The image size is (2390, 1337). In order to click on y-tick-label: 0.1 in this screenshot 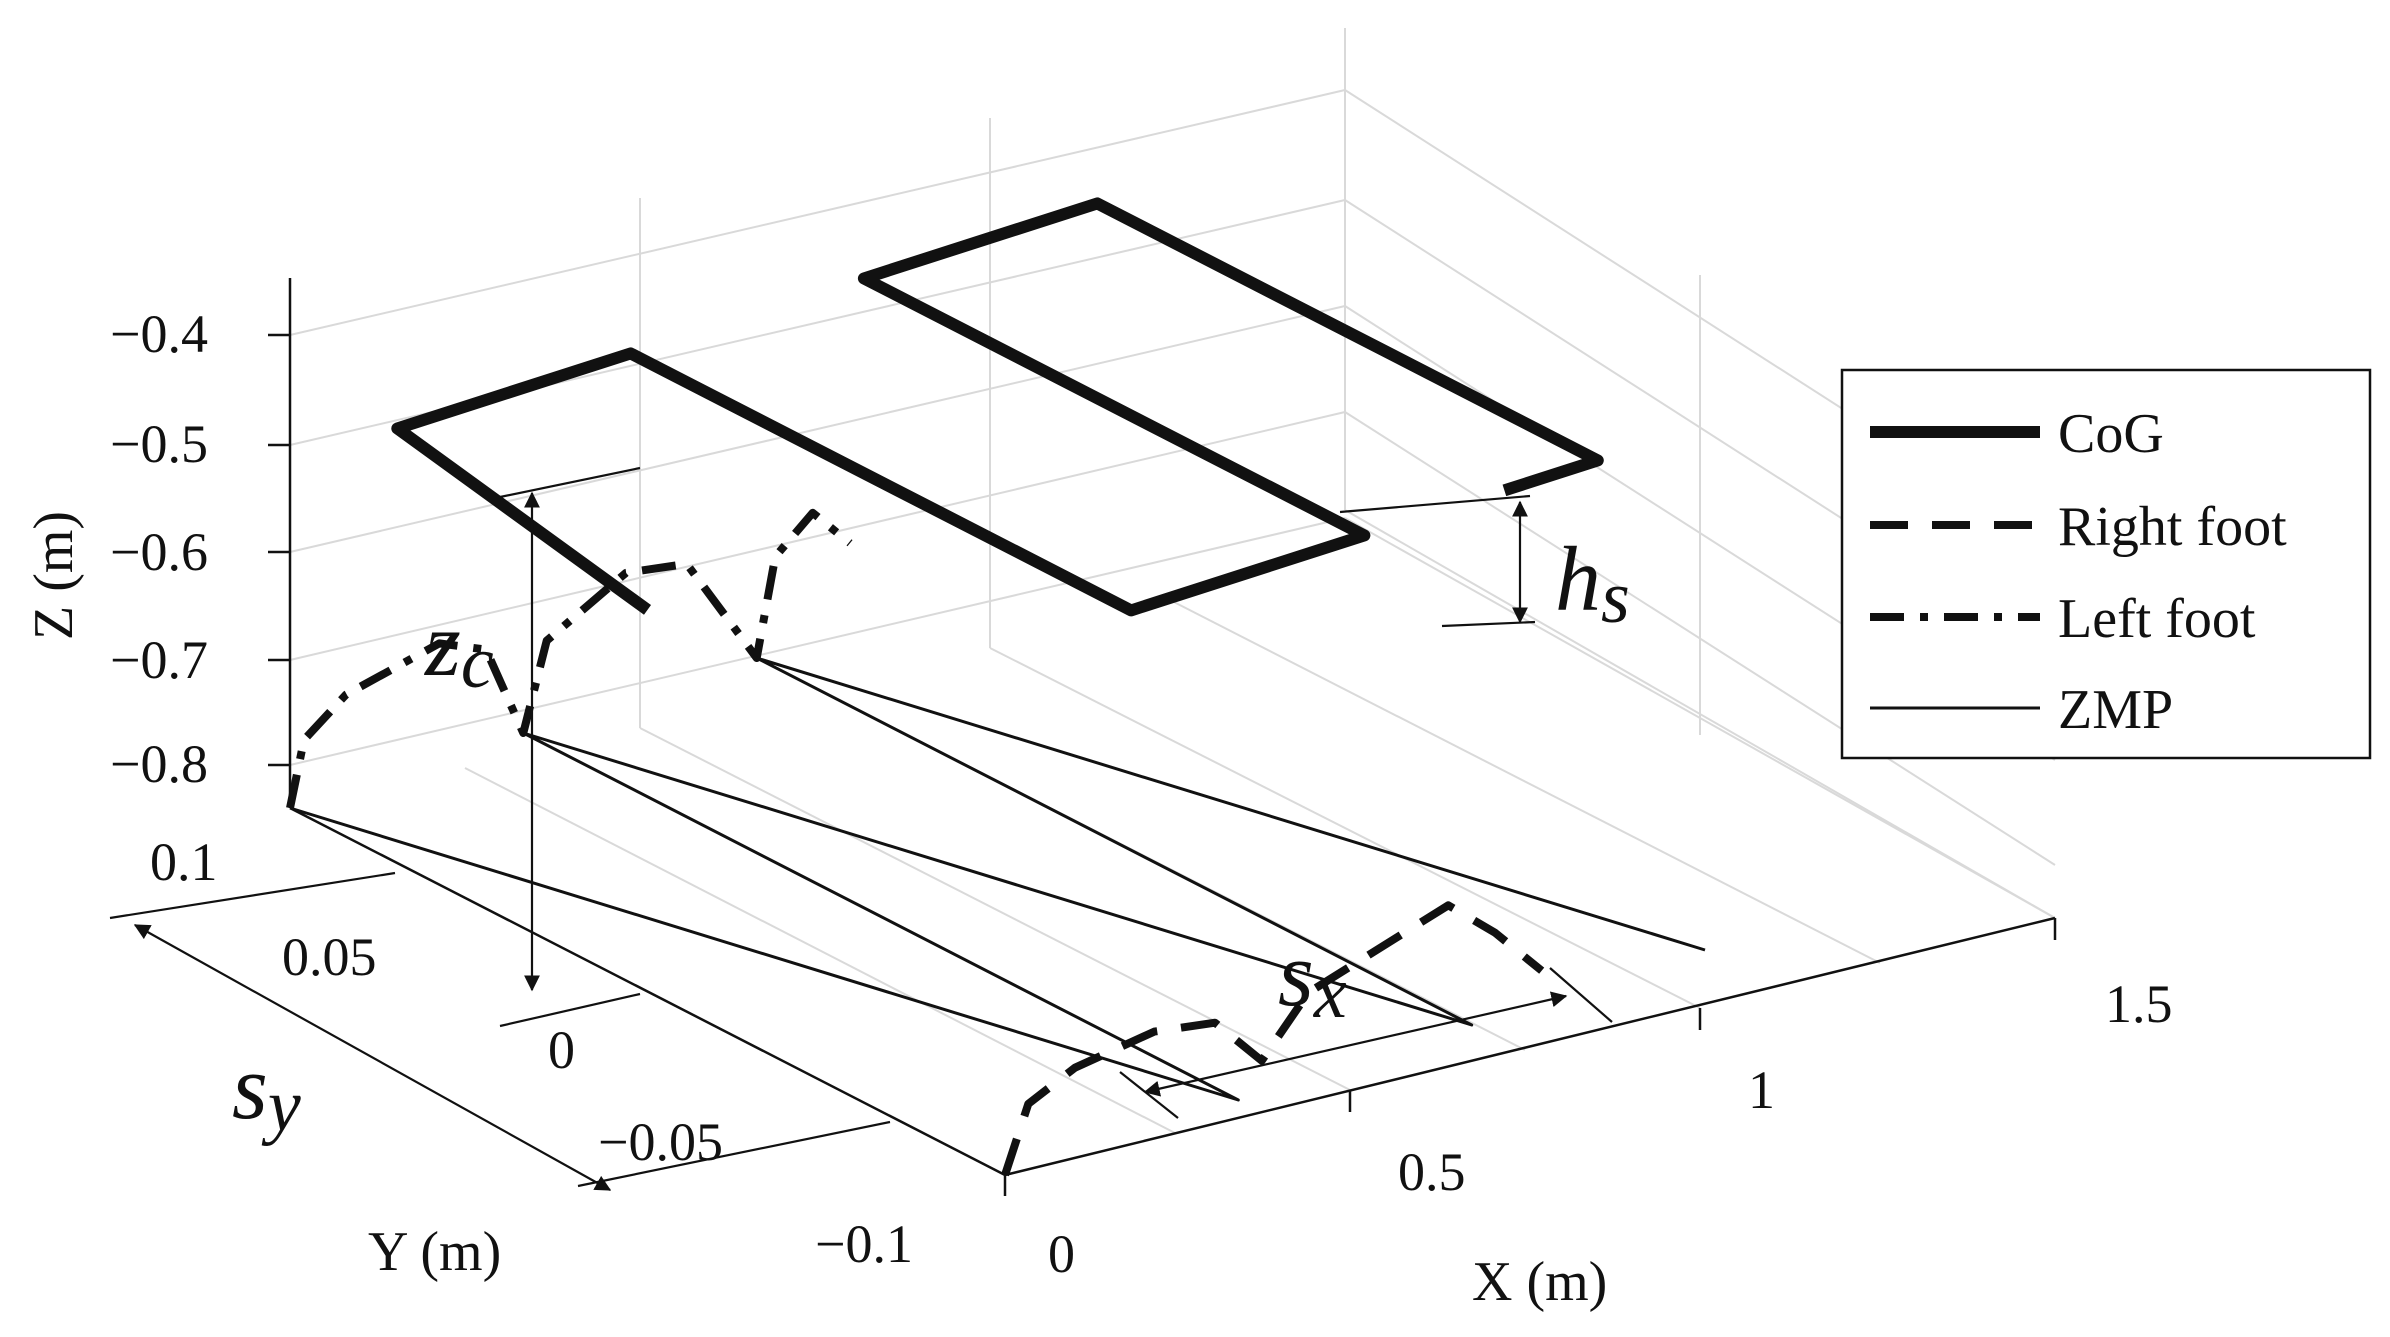, I will do `click(184, 862)`.